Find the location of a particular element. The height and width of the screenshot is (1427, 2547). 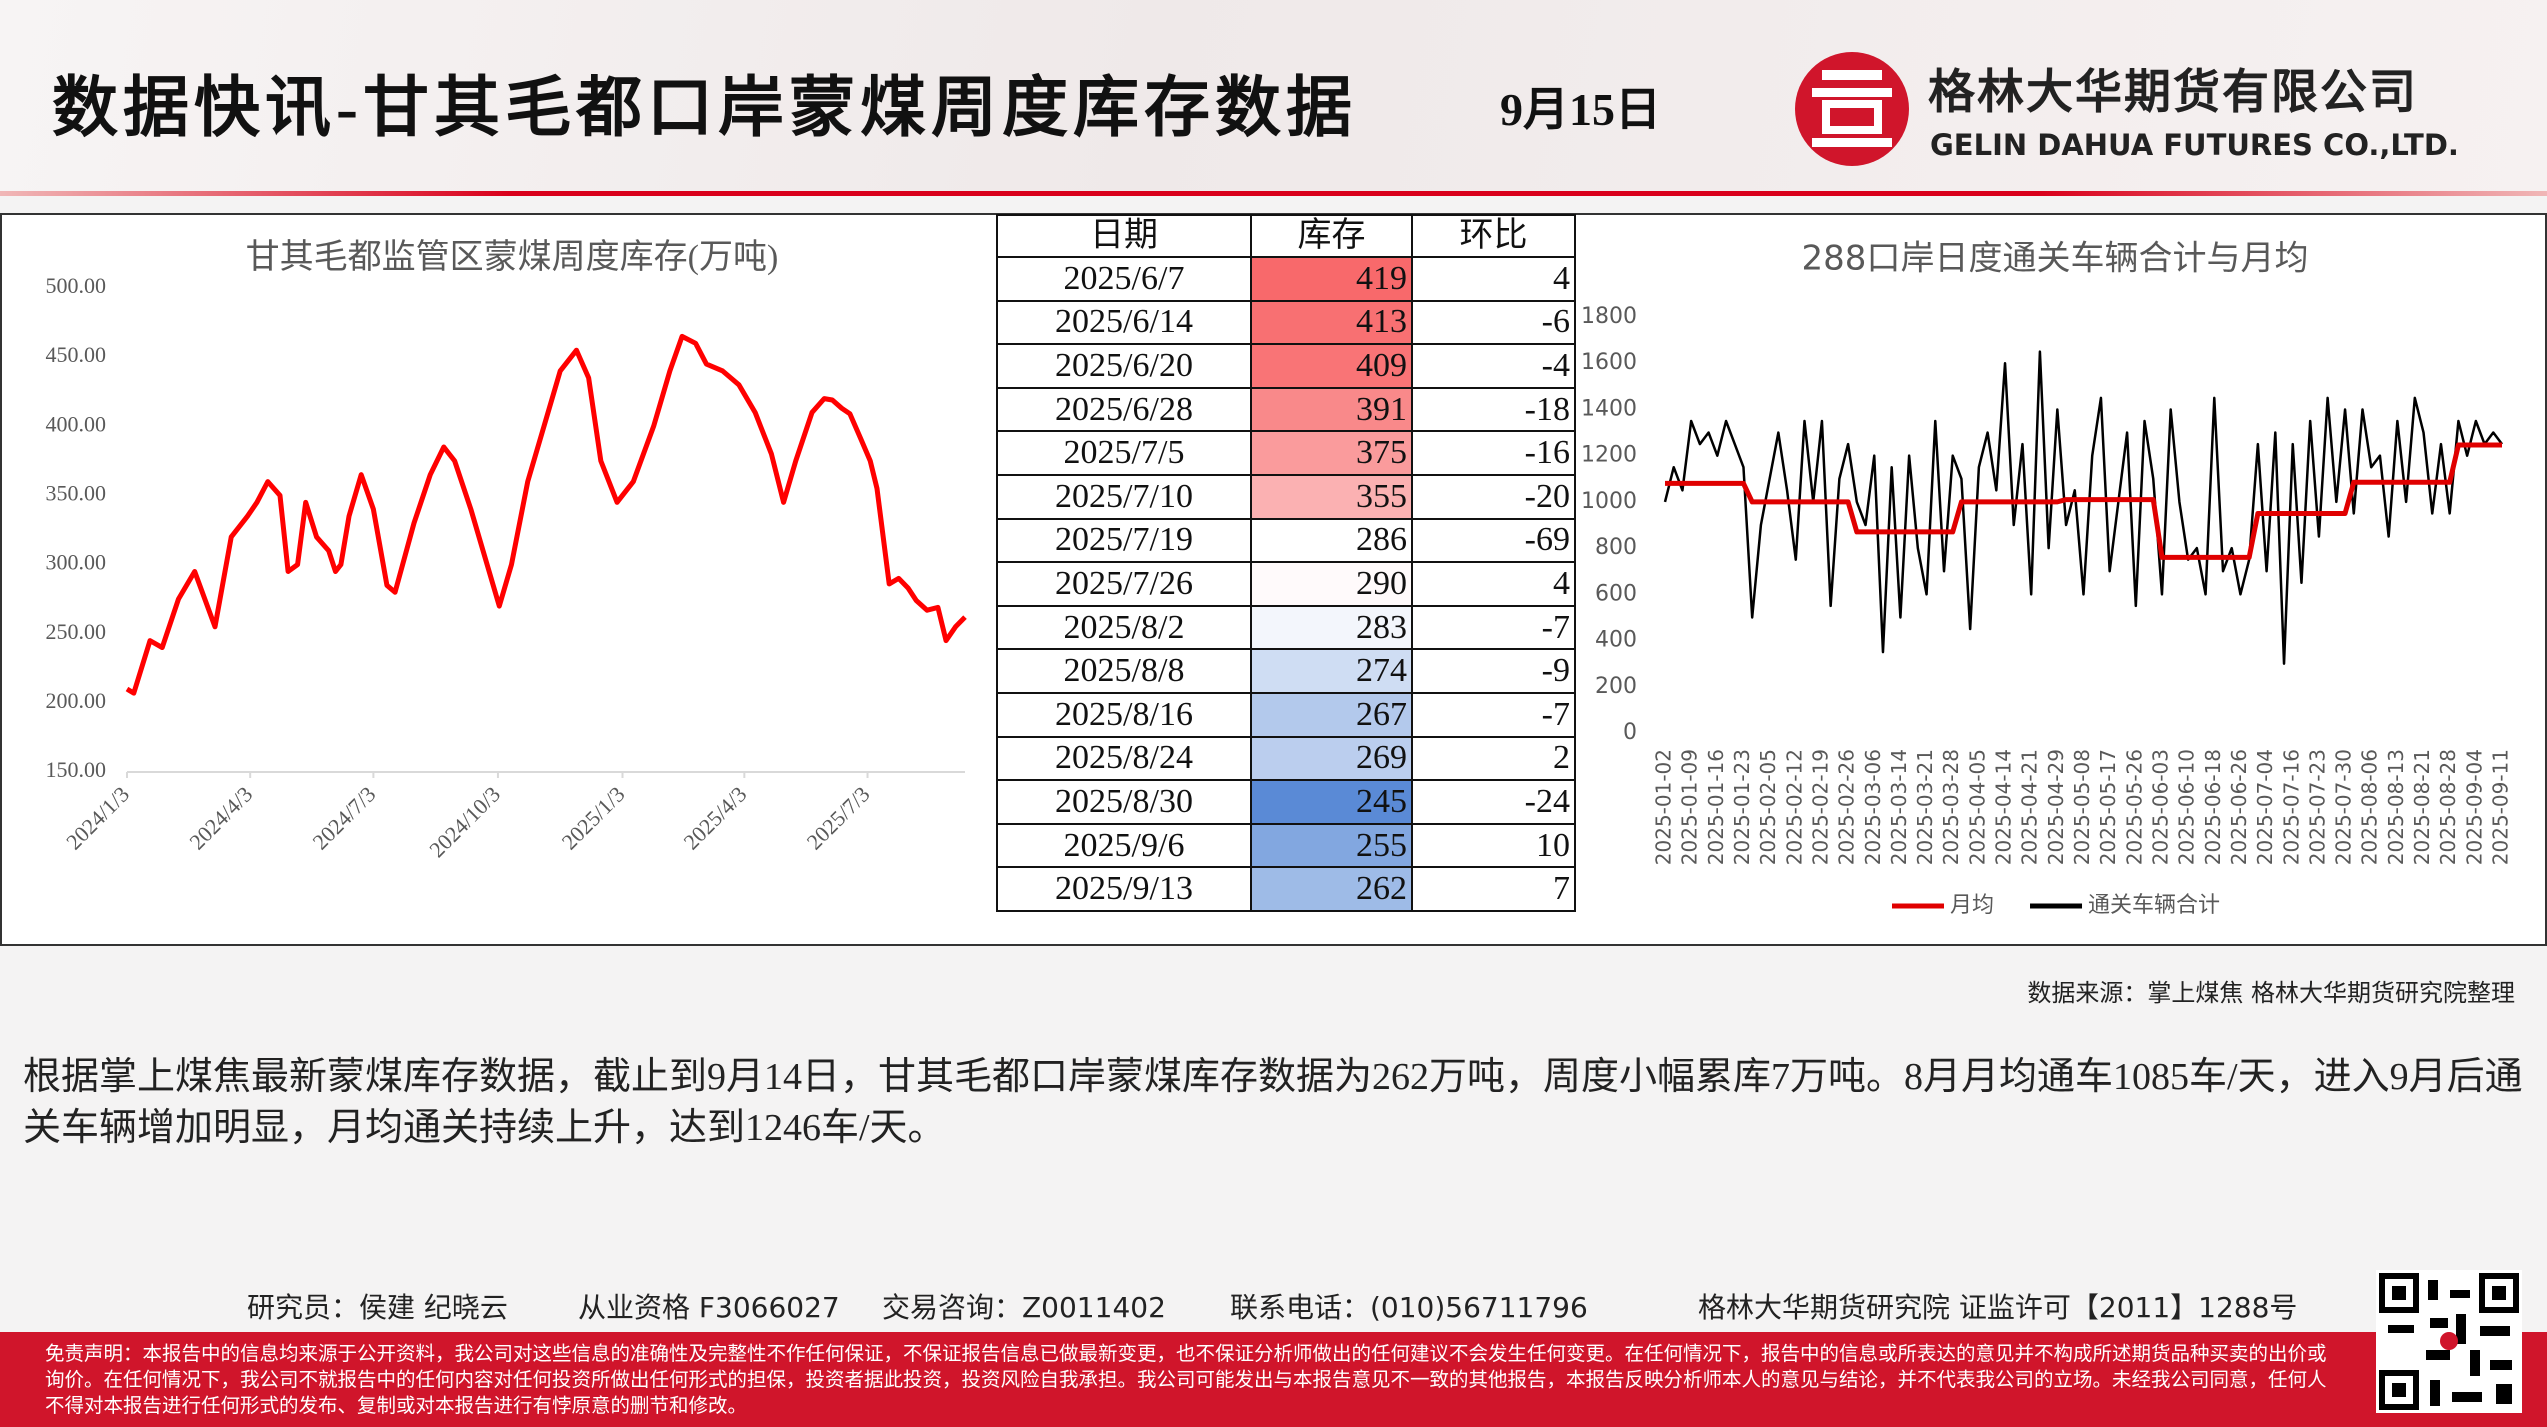

disclaimer-bar is located at coordinates (1273, 1379).